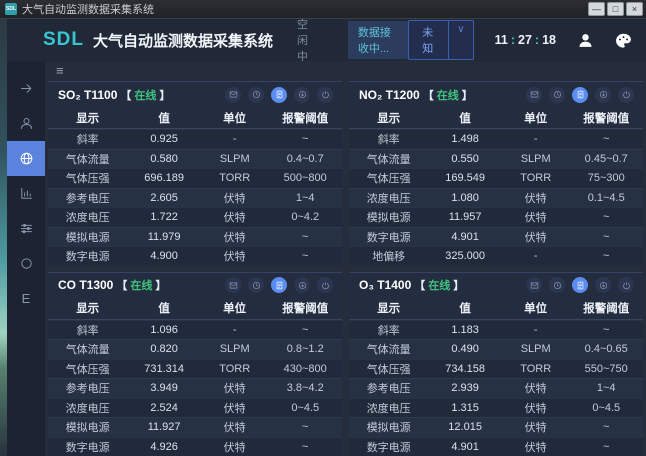  I want to click on column-header: 值, so click(465, 118).